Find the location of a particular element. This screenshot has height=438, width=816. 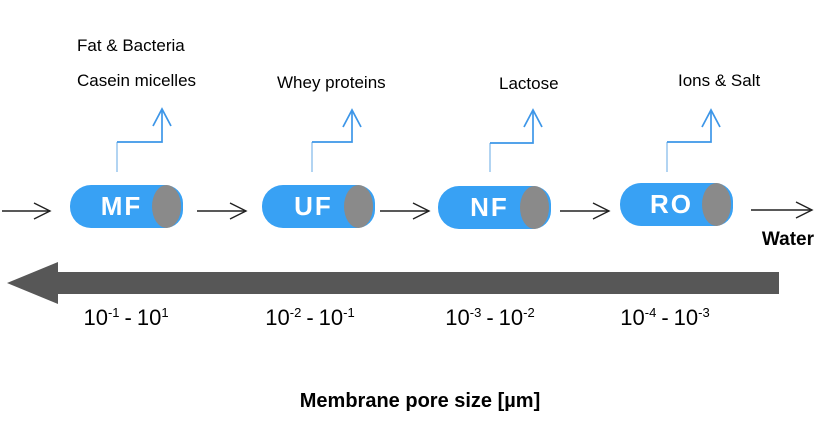

membrane-cylinder-ro: RO is located at coordinates (676, 204).